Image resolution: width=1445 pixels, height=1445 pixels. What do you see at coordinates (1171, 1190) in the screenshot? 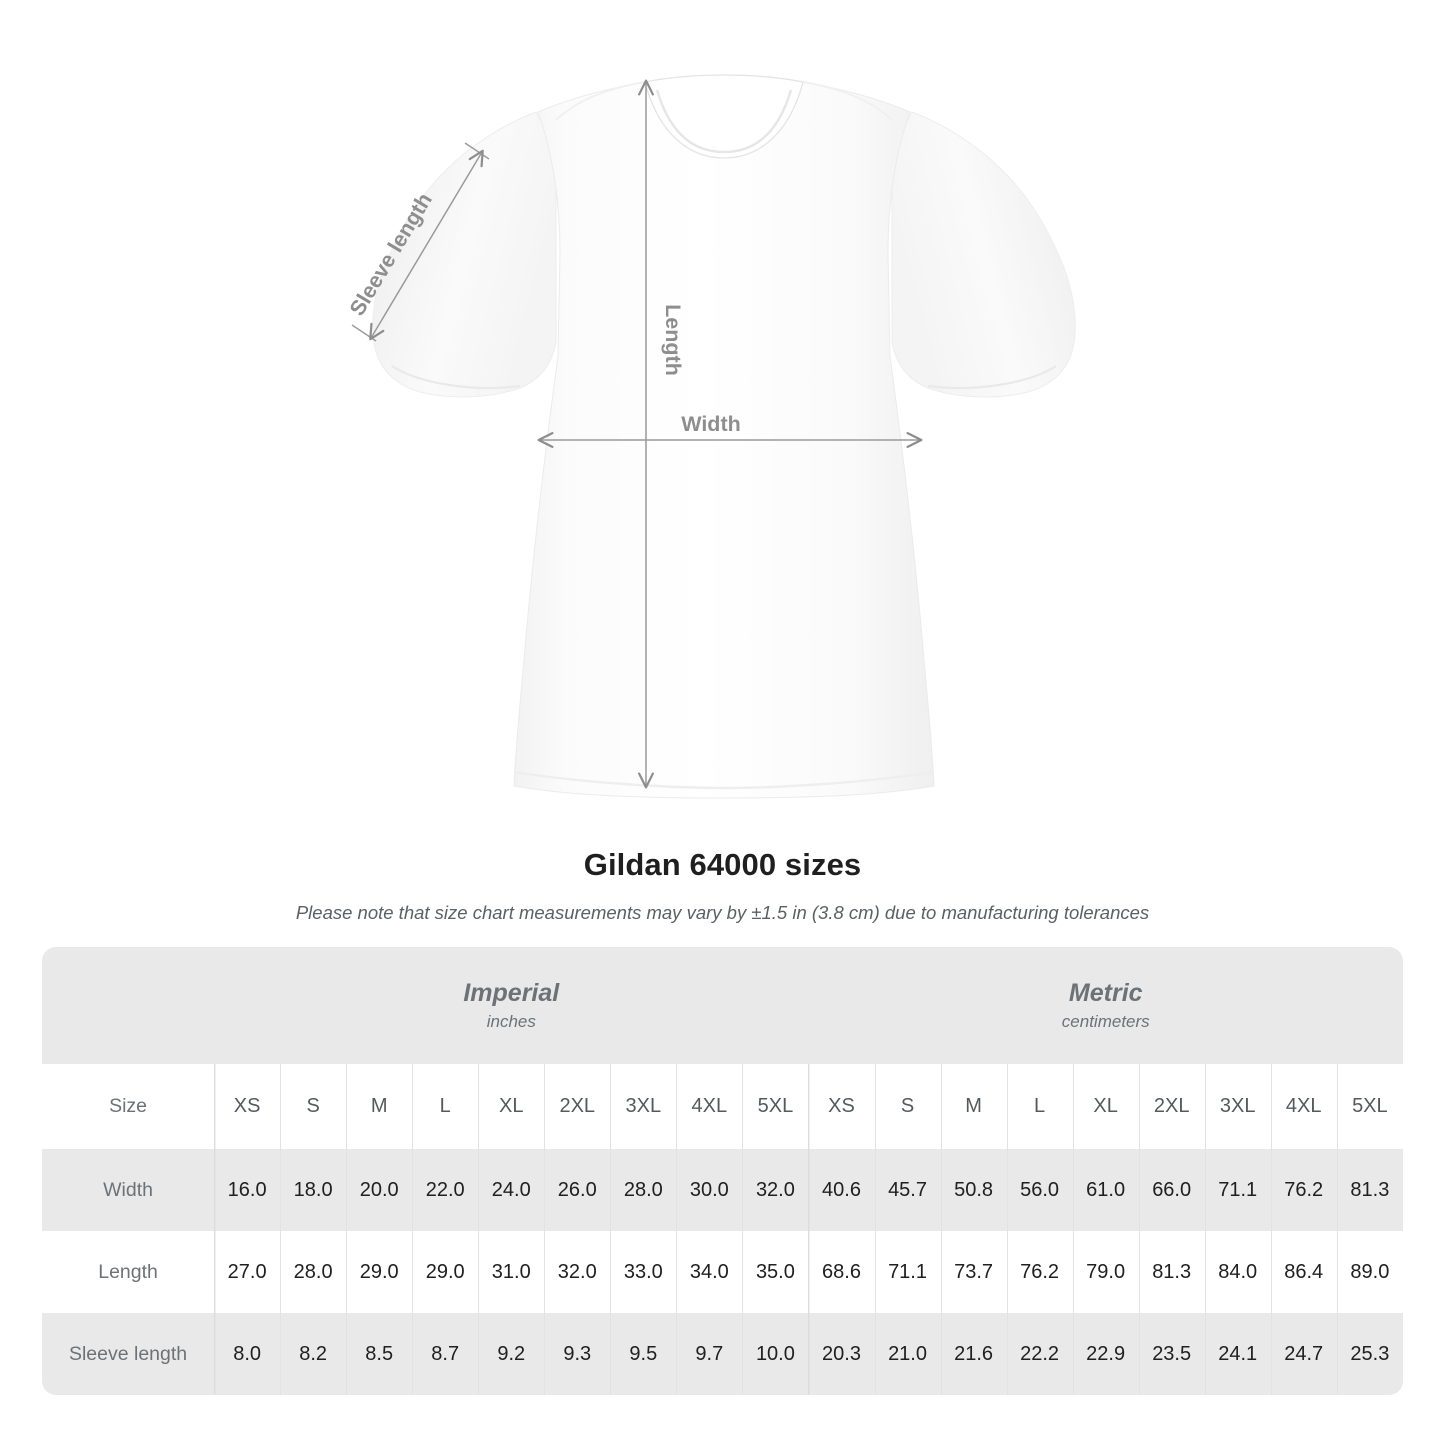
I see `cell-width-metric-2xl: 66.0` at bounding box center [1171, 1190].